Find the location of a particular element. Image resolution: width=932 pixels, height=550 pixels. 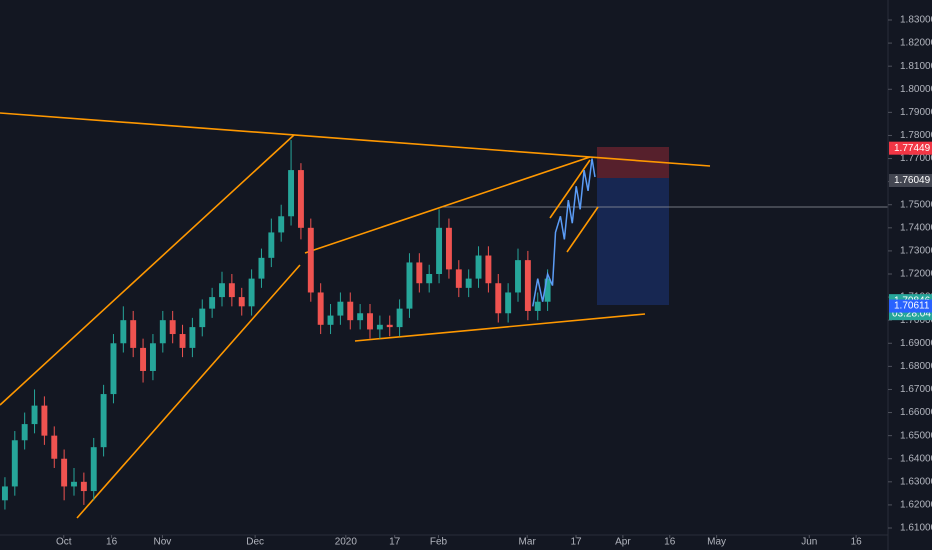

x-tick-label: Dec is located at coordinates (255, 542).